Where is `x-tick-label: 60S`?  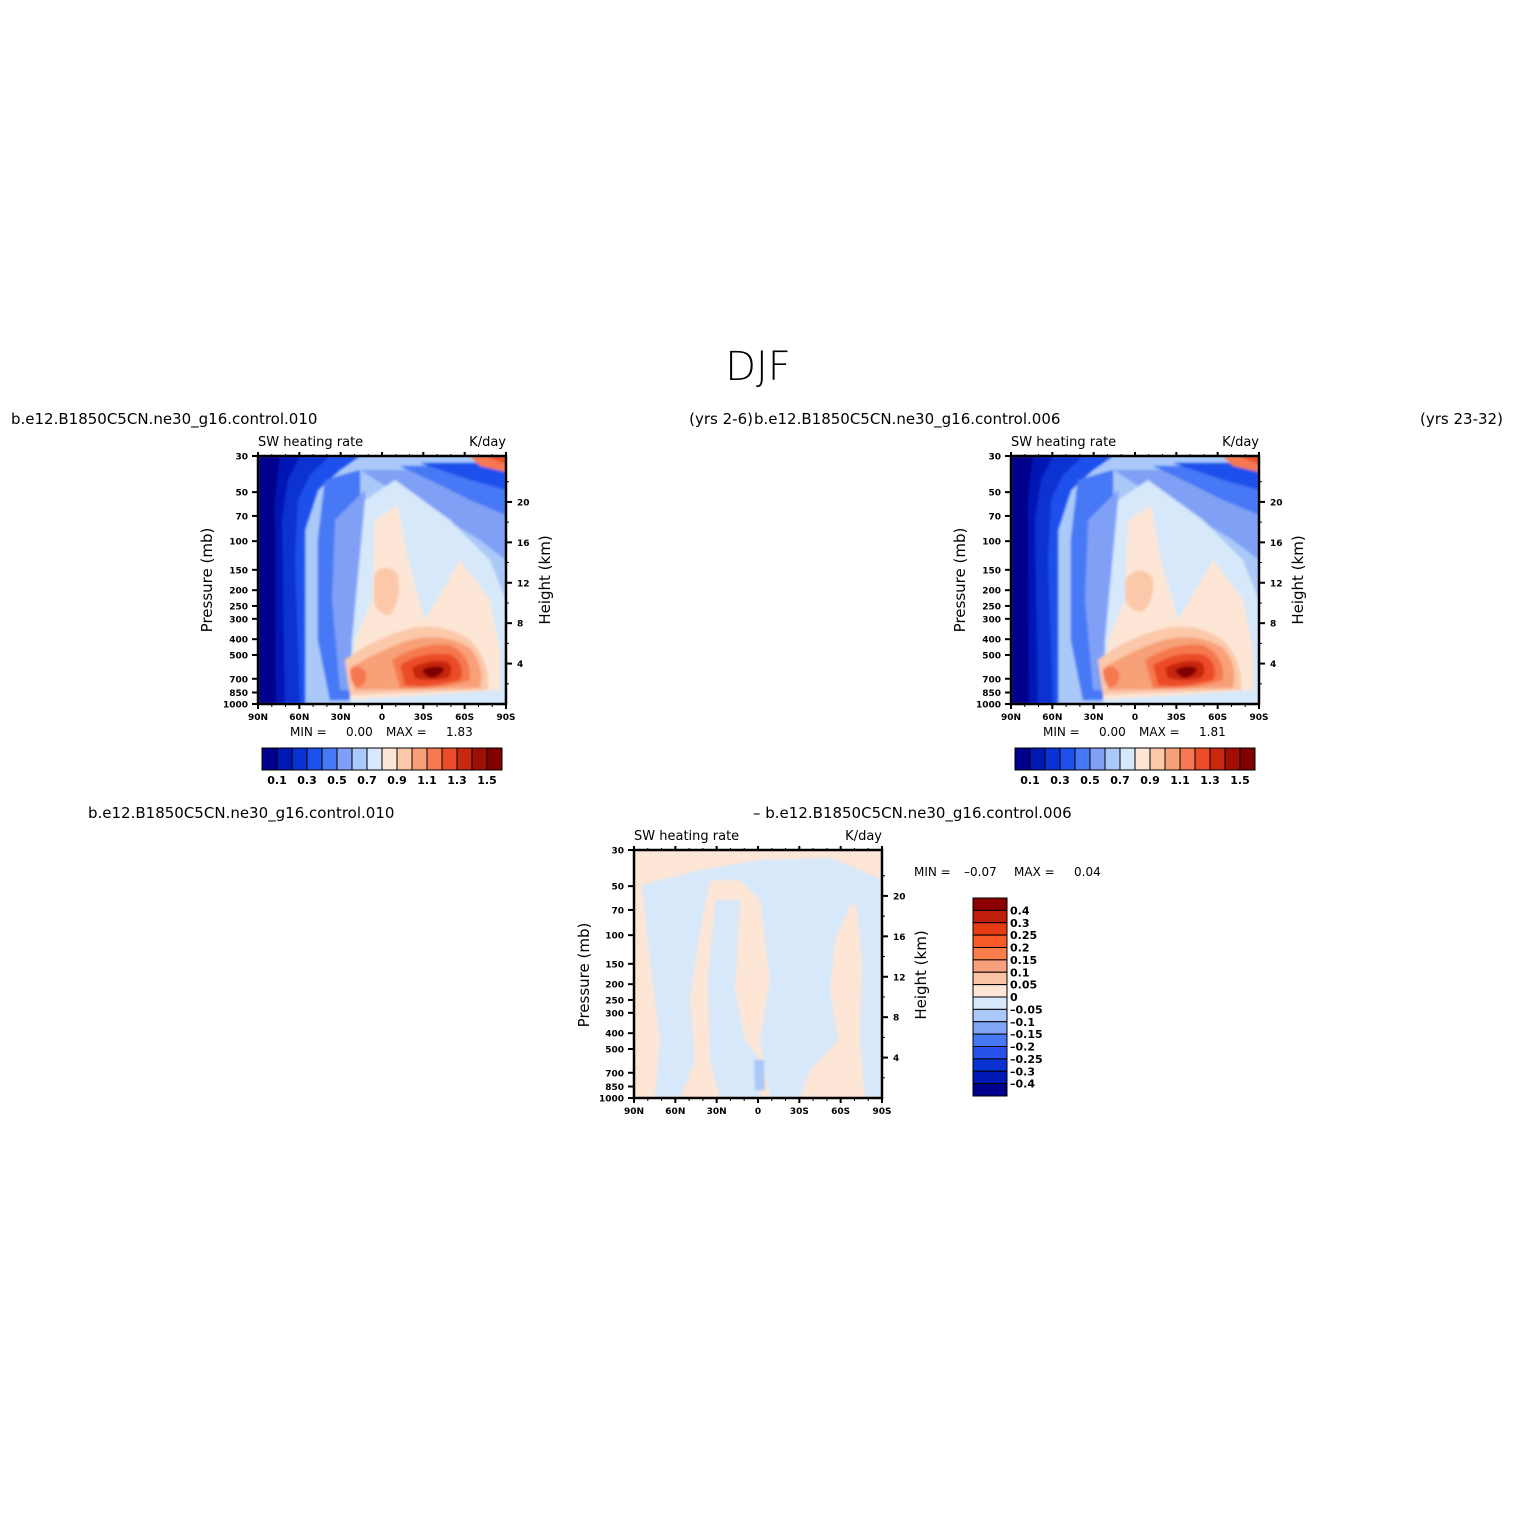
x-tick-label: 60S is located at coordinates (464, 718).